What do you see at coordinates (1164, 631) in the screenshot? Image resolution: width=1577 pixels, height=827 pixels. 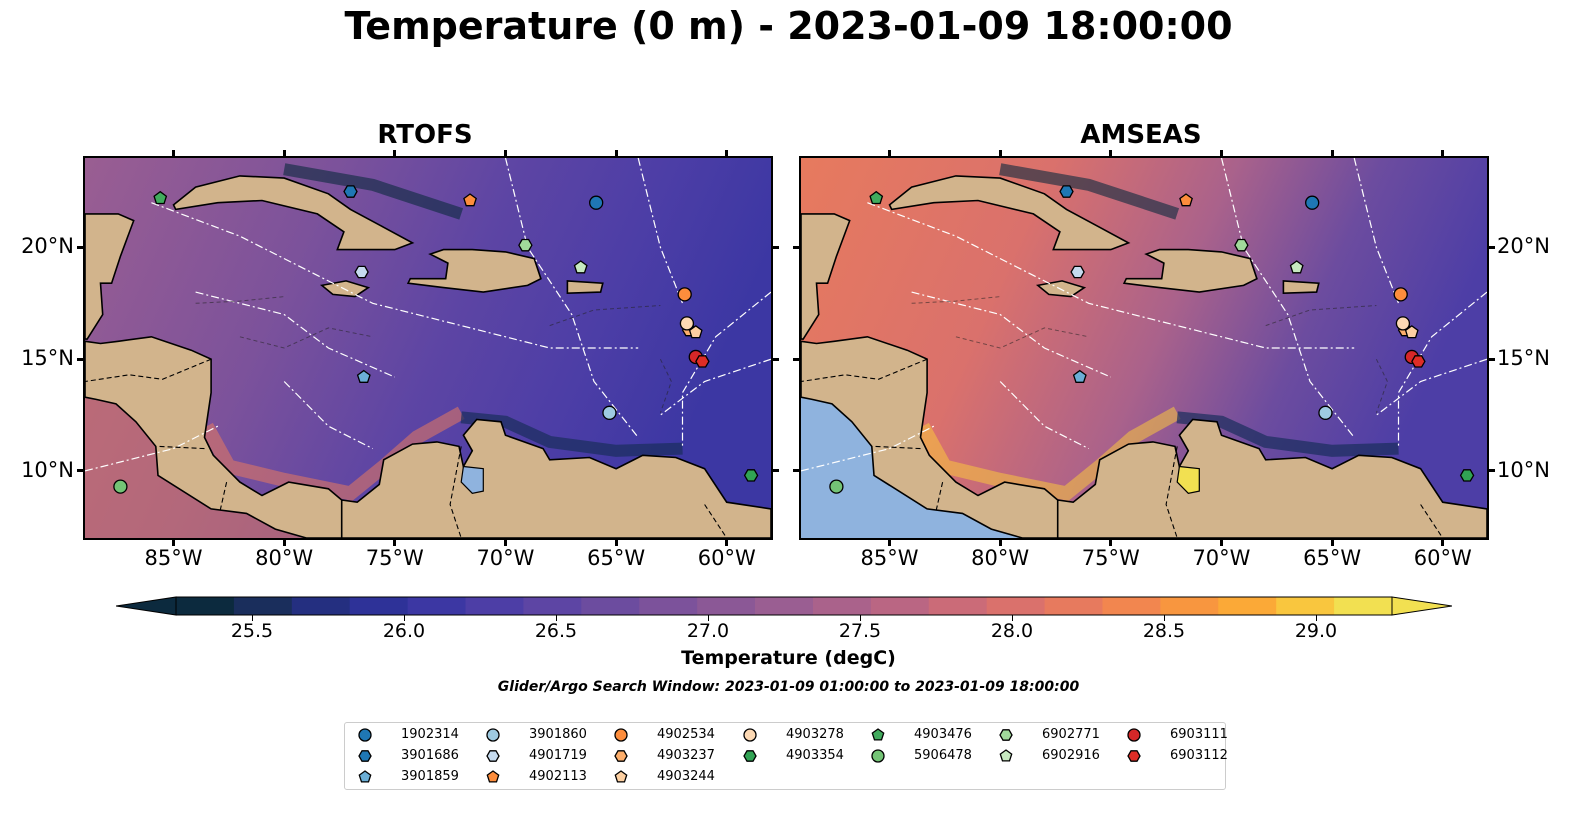 I see `colorbar-tick-label: 28.5` at bounding box center [1164, 631].